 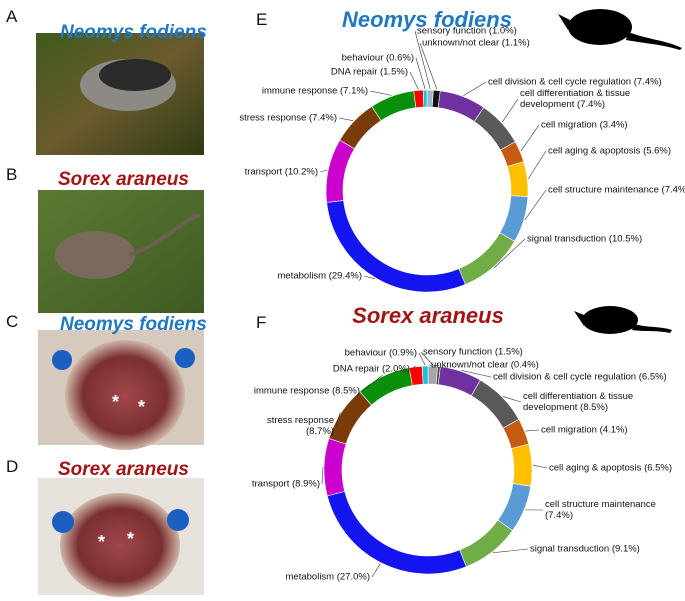 I want to click on category-label: cell division & cell cycle regulation, so click(x=565, y=377).